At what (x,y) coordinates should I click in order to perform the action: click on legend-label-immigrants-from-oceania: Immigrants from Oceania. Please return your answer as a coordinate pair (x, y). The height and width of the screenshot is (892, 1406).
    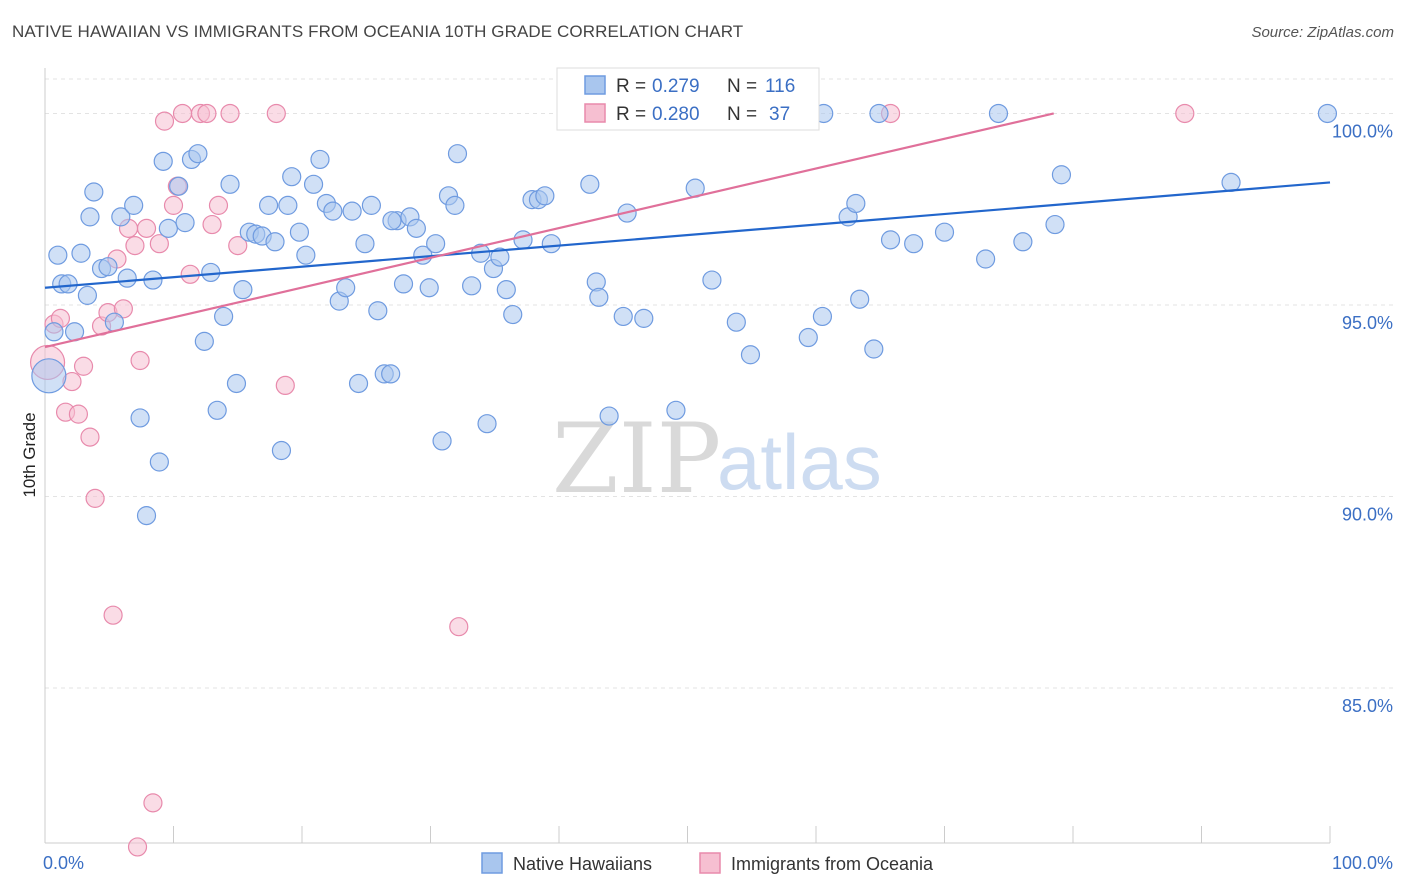
    Looking at the image, I should click on (832, 864).